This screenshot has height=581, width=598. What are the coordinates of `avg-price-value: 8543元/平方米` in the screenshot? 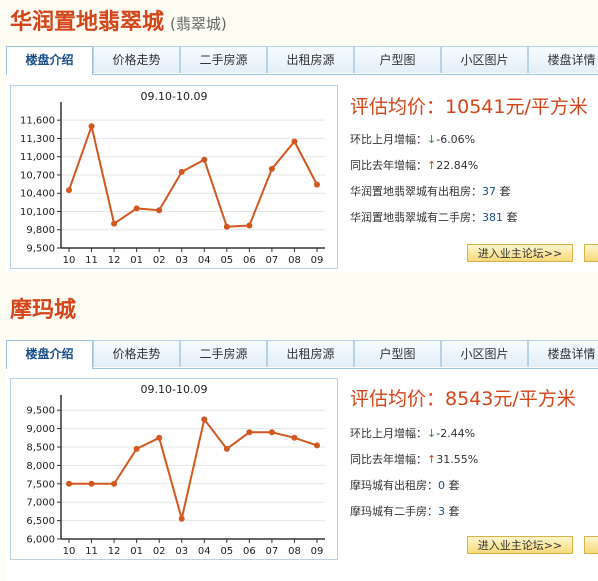 It's located at (510, 399).